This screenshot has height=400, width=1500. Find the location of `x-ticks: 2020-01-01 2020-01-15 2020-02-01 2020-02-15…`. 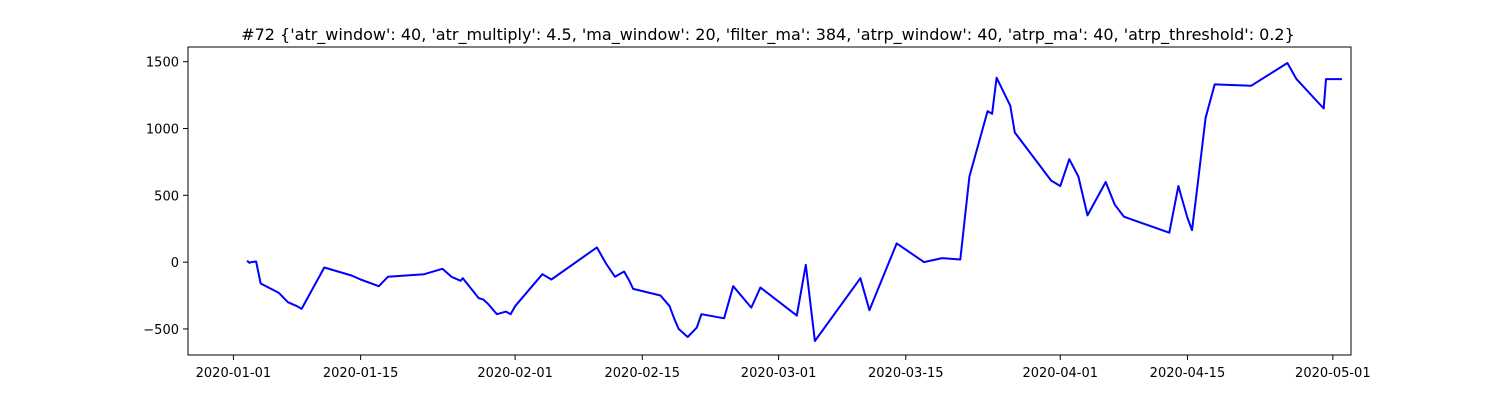

x-ticks: 2020-01-01 2020-01-15 2020-02-01 2020-02-15… is located at coordinates (783, 368).